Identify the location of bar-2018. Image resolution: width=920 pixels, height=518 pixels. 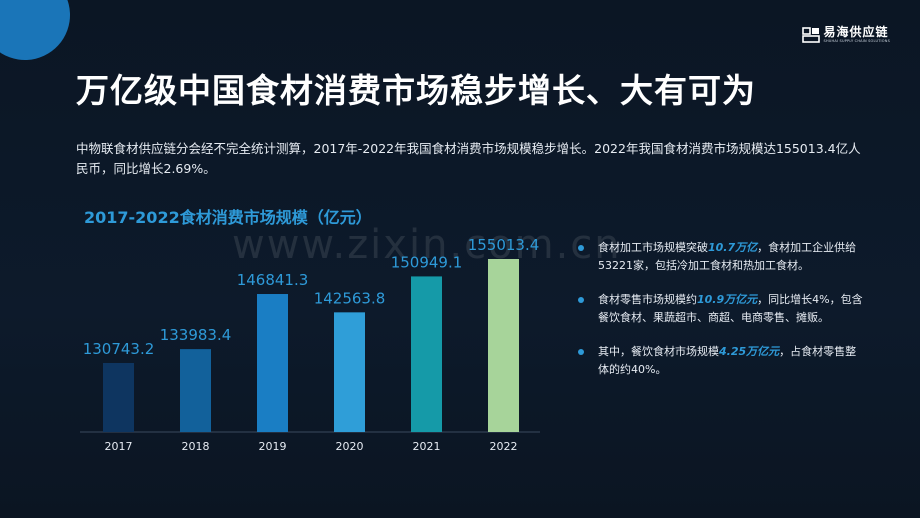
(195, 390).